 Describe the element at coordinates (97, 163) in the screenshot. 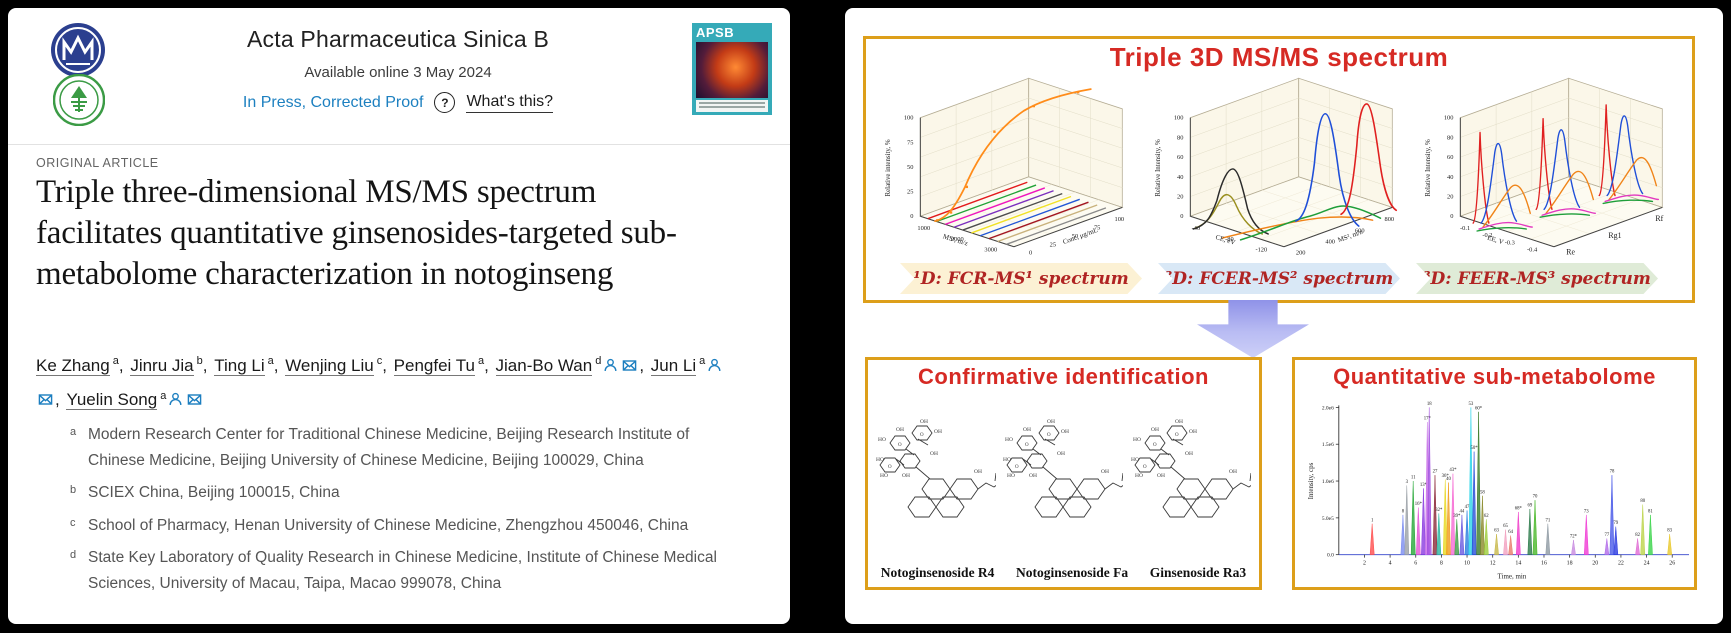

I see `article-type-label: ORIGINAL ARTICLE` at that location.